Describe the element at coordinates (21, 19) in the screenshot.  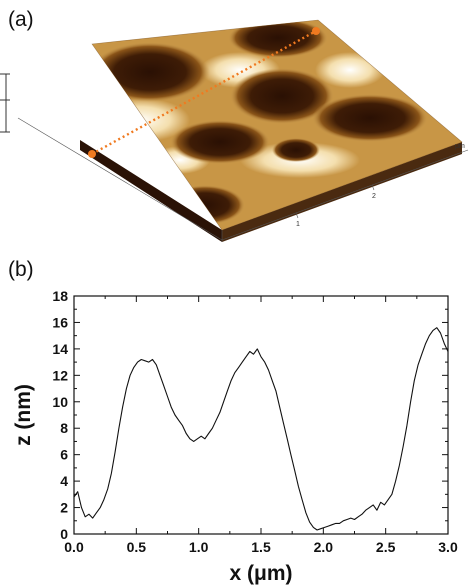
I see `panel-a-label: (a)` at that location.